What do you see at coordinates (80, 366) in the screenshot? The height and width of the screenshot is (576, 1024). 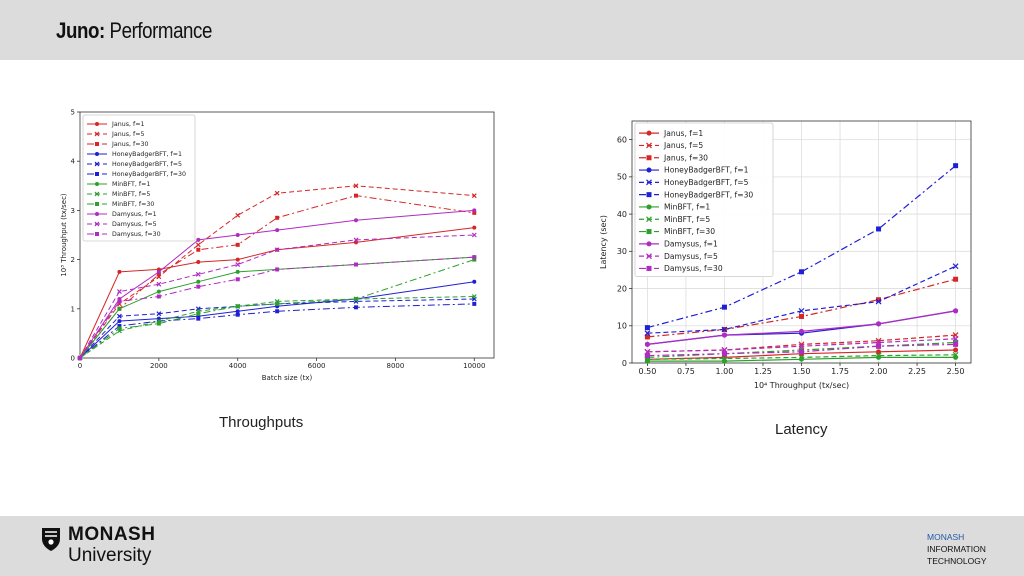 I see `x-tick-label: 0` at bounding box center [80, 366].